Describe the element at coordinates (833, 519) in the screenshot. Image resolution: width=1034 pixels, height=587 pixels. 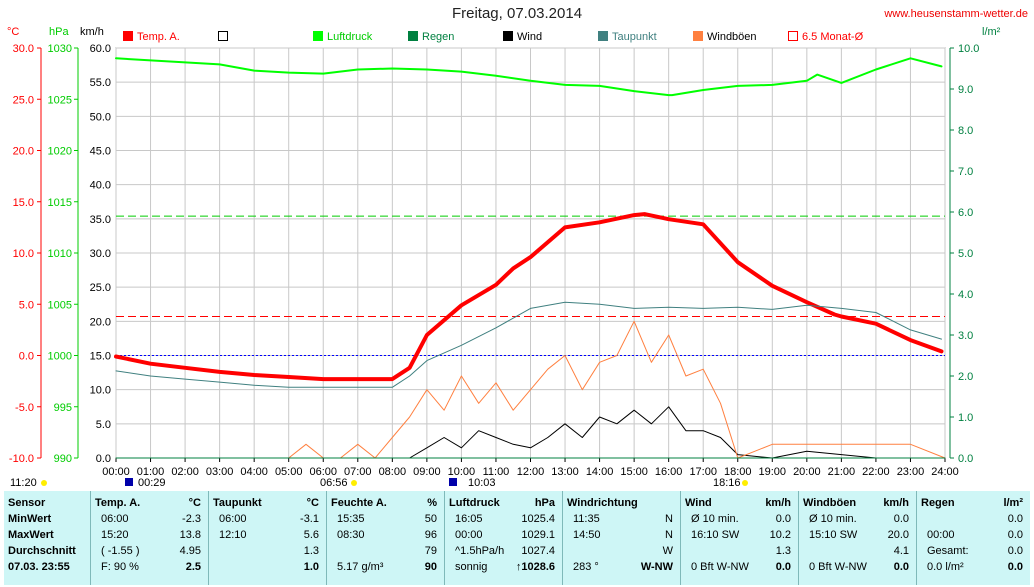
I see `stats-cell-label: Ø 10 min.` at that location.